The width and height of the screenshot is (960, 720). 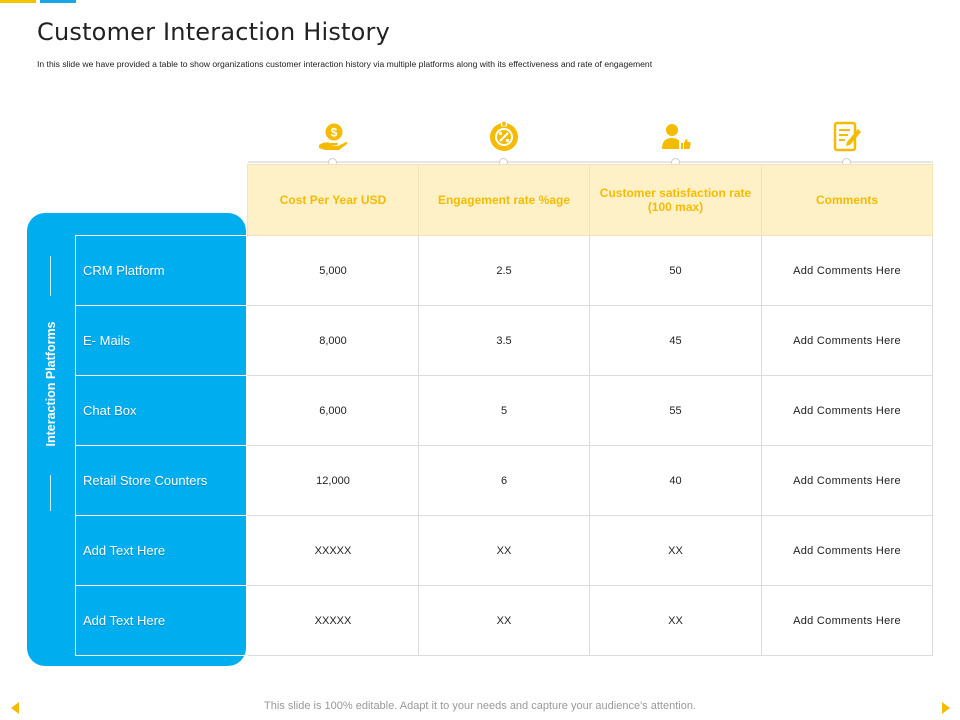 What do you see at coordinates (333, 270) in the screenshot?
I see `cost-cell: 5,000` at bounding box center [333, 270].